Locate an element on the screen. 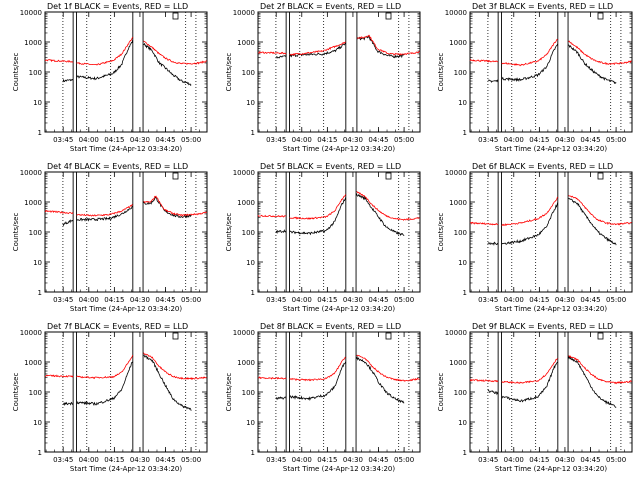 This screenshot has height=480, width=640. panel-title: Det 9f BLACK = Events, RED = LLD is located at coordinates (542, 326).